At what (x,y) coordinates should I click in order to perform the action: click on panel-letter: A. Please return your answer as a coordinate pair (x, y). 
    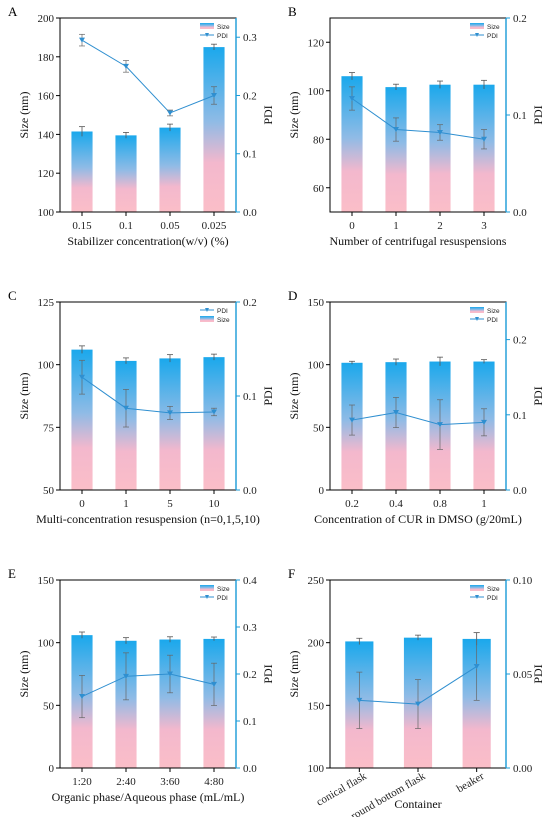
    Looking at the image, I should click on (13, 11).